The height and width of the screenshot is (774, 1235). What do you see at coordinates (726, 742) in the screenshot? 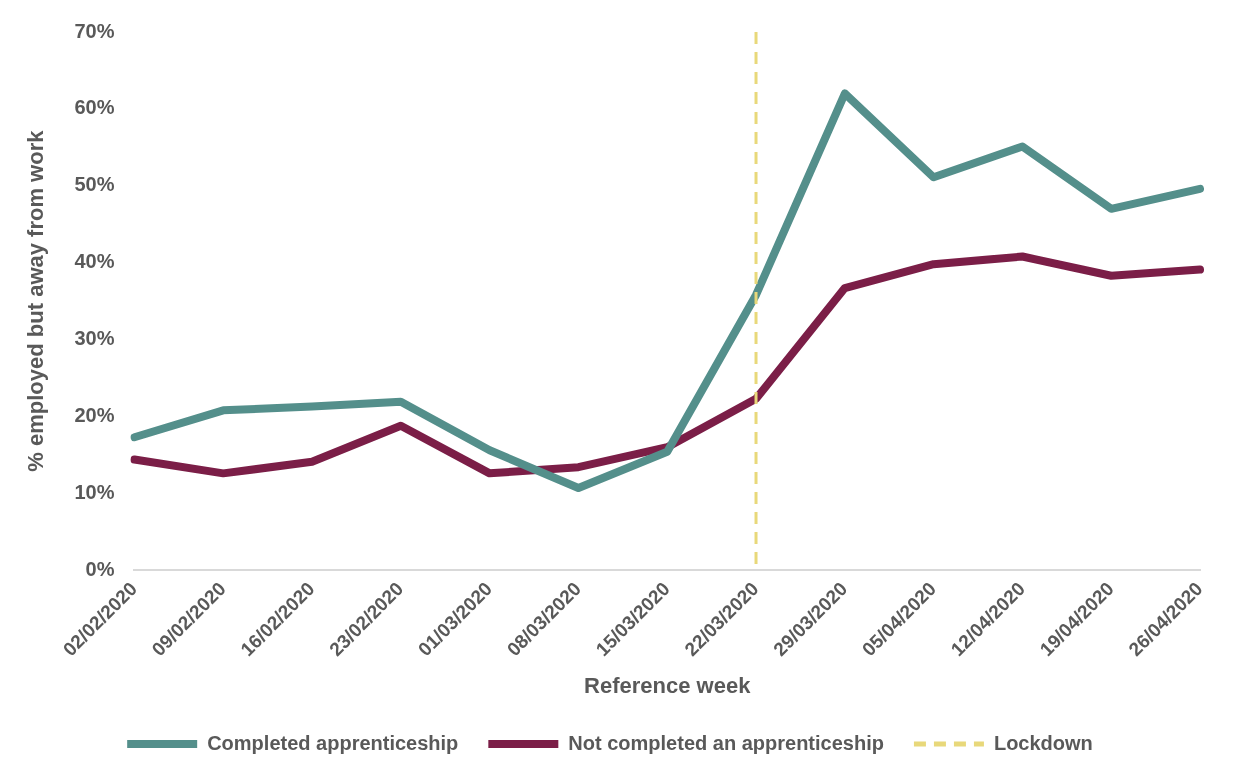
I see `legend-label: Not completed an apprenticeship` at bounding box center [726, 742].